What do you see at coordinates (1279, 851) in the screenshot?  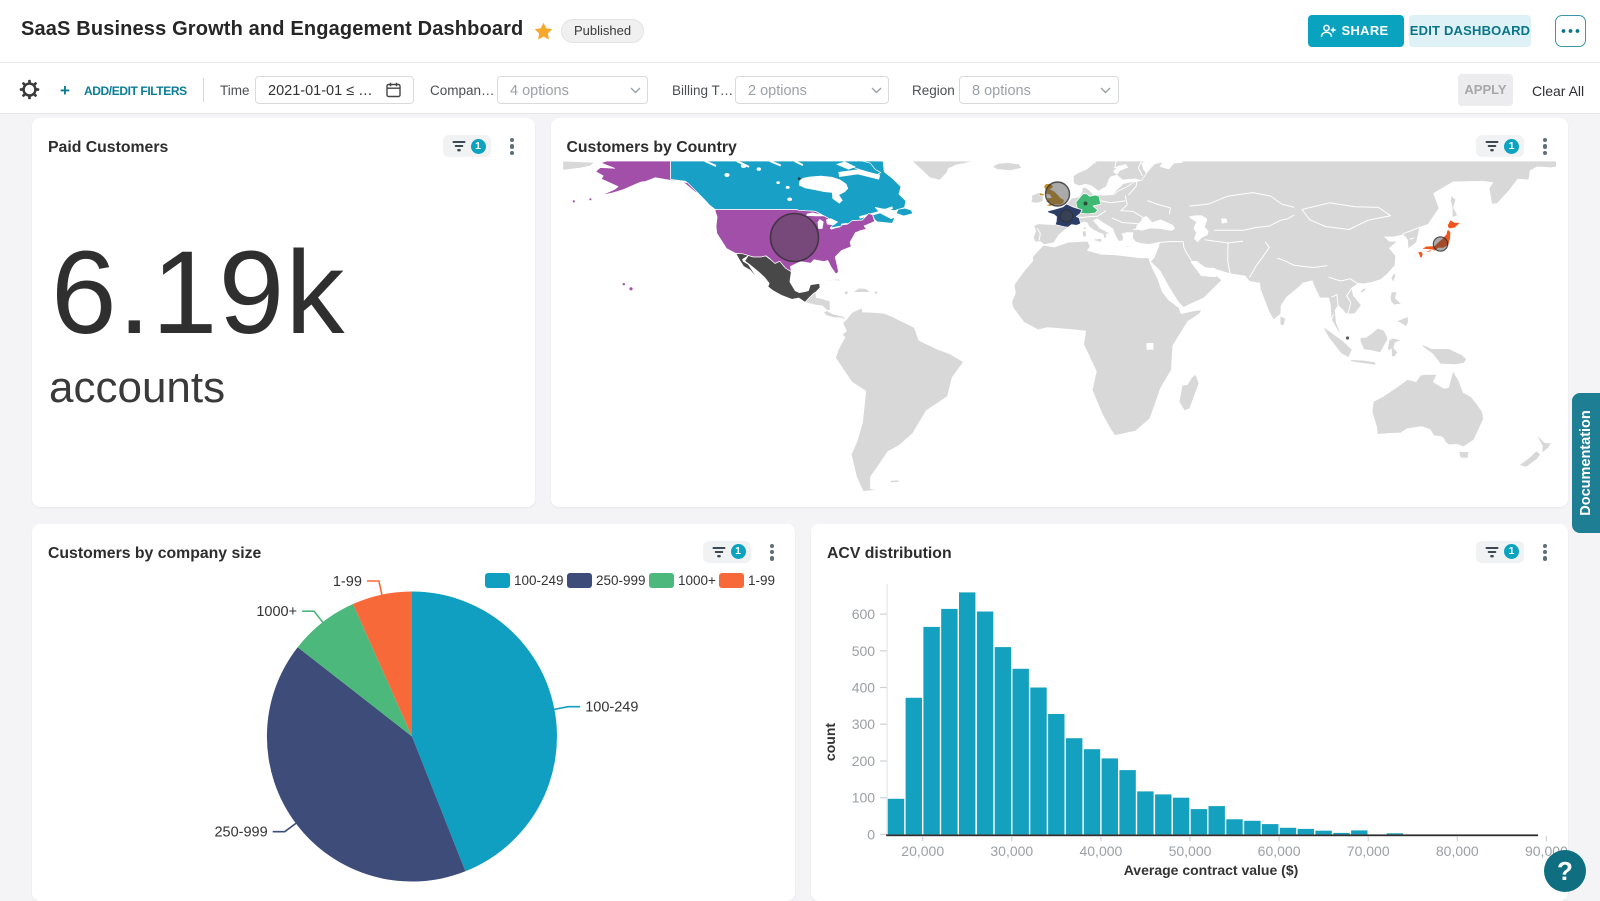 I see `svg-text: 60,000` at bounding box center [1279, 851].